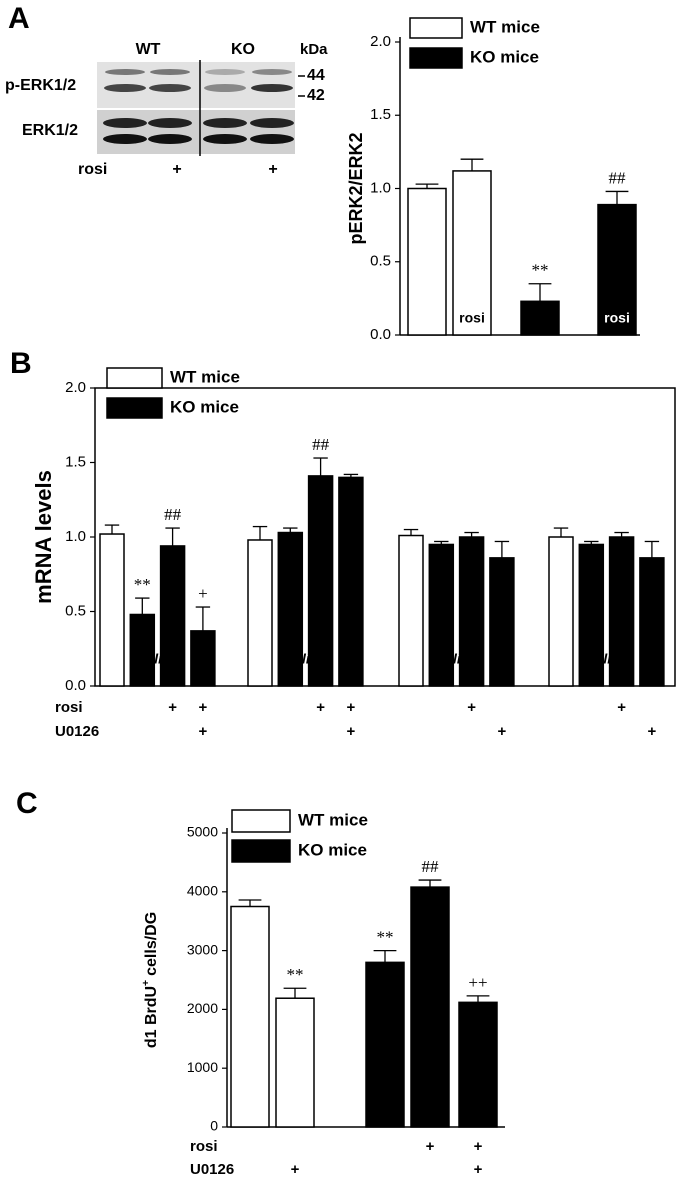 Image resolution: width=683 pixels, height=1182 pixels. What do you see at coordinates (146, 983) in the screenshot?
I see `y-axis-label-part: +` at bounding box center [146, 983].